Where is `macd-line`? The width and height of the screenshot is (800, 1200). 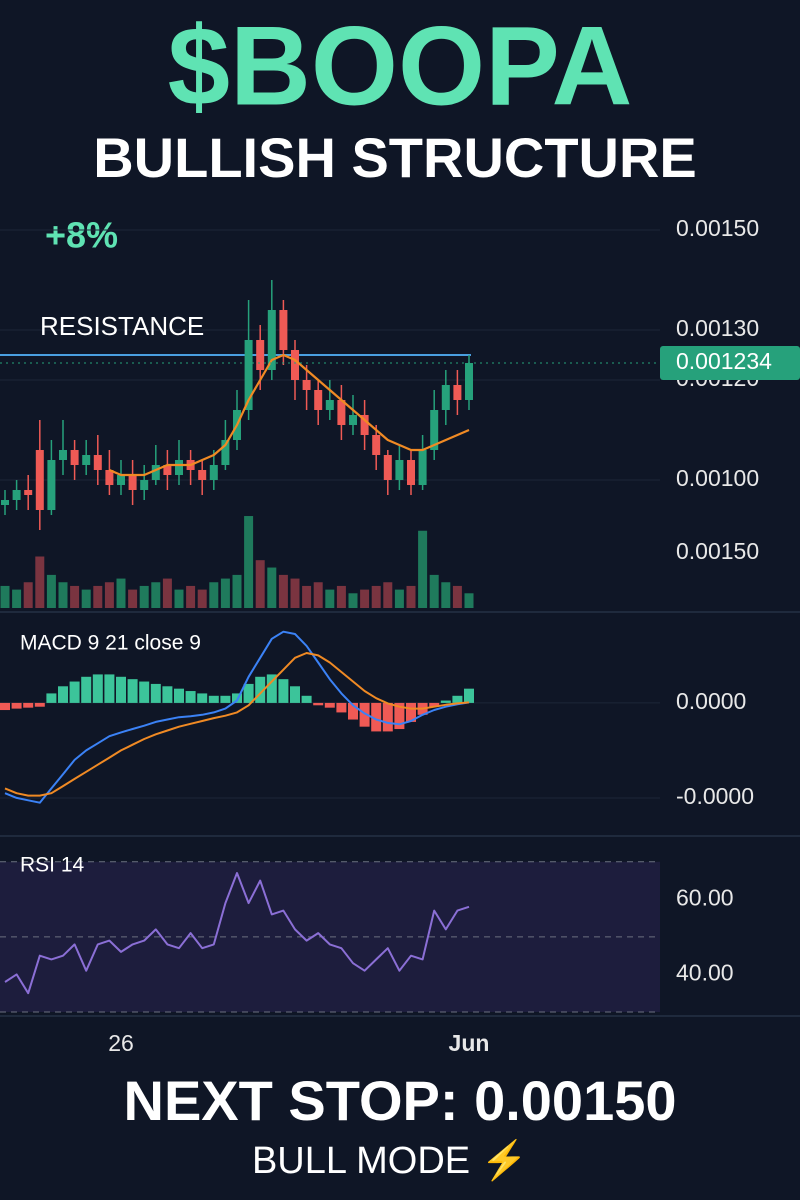 macd-line is located at coordinates (237, 724).